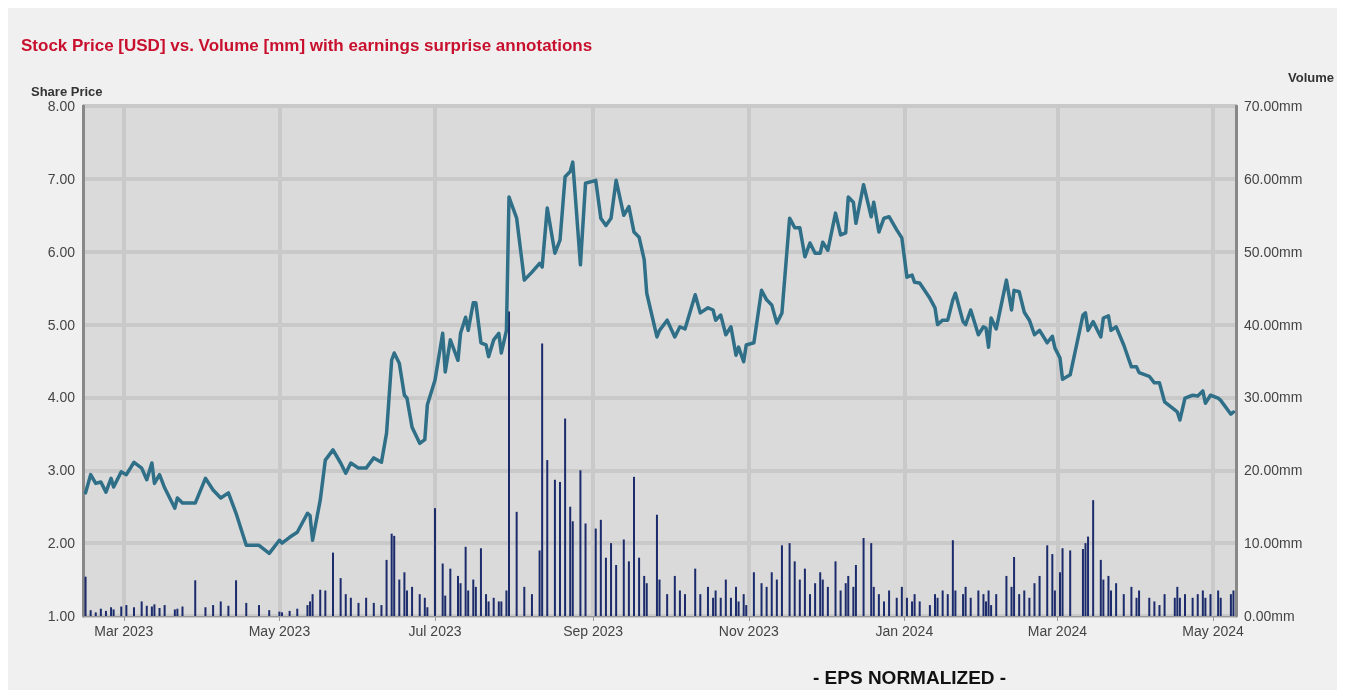 Image resolution: width=1345 pixels, height=698 pixels. What do you see at coordinates (1311, 77) in the screenshot?
I see `y2-axis-title: Volume` at bounding box center [1311, 77].